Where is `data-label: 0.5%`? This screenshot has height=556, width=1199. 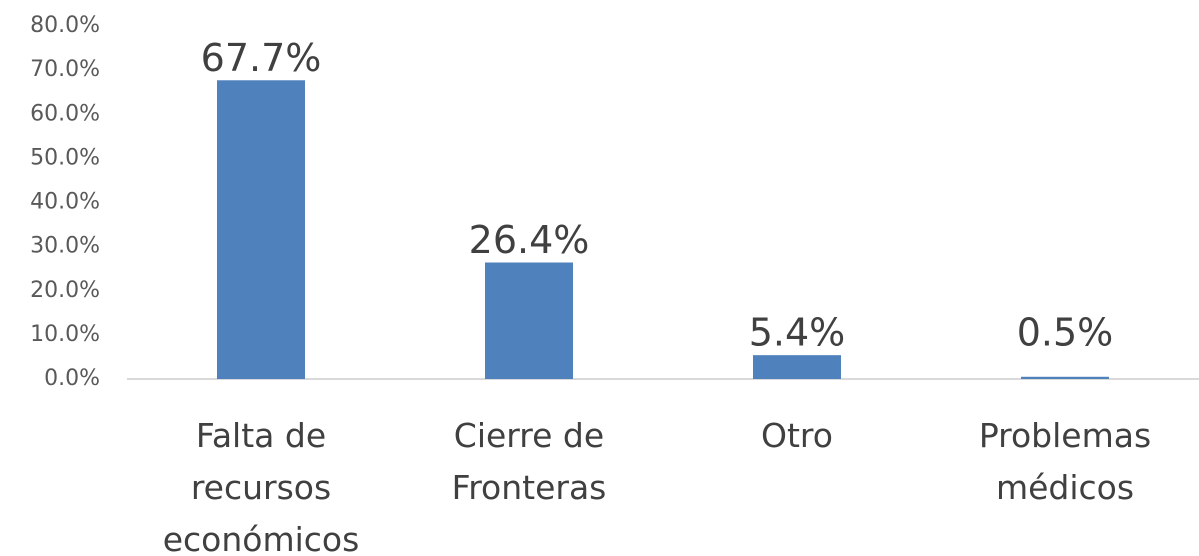
data-label: 0.5% is located at coordinates (1065, 333).